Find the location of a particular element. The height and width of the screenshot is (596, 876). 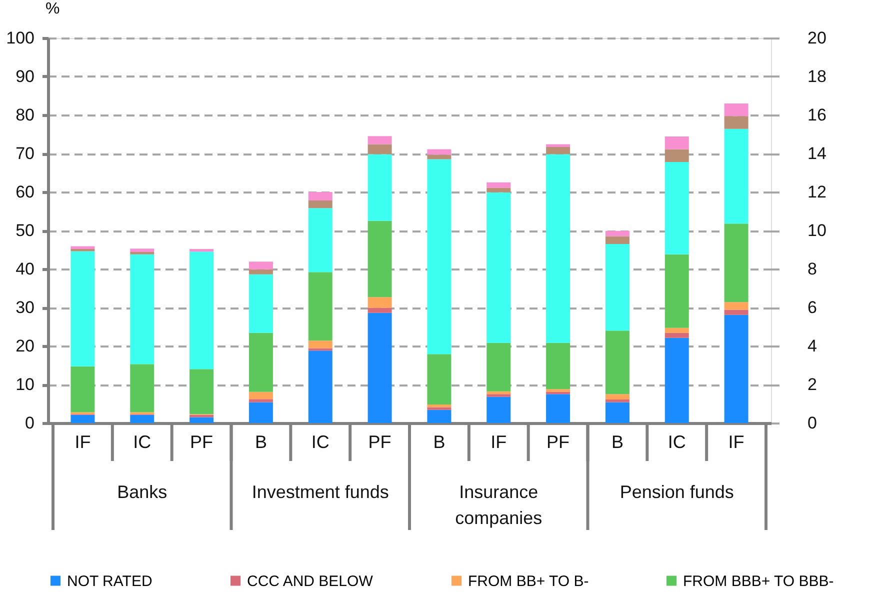

text: Insurance companies is located at coordinates (498, 505).